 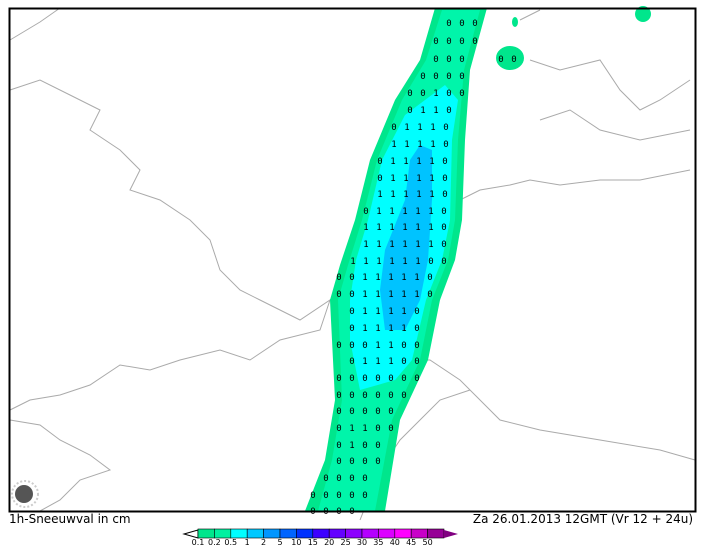 I want to click on legend-tick: 40, so click(x=395, y=542).